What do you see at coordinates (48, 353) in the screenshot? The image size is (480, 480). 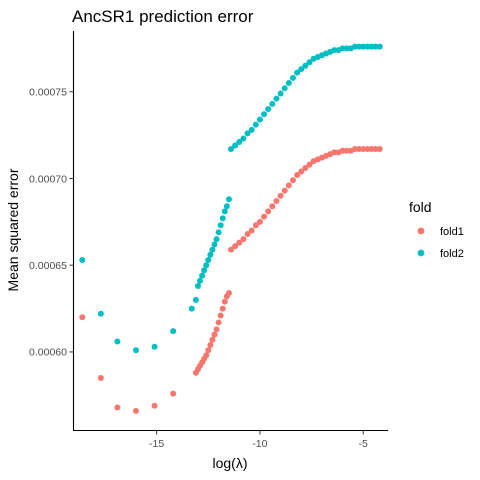 I see `y-tick-label: 0.00060` at bounding box center [48, 353].